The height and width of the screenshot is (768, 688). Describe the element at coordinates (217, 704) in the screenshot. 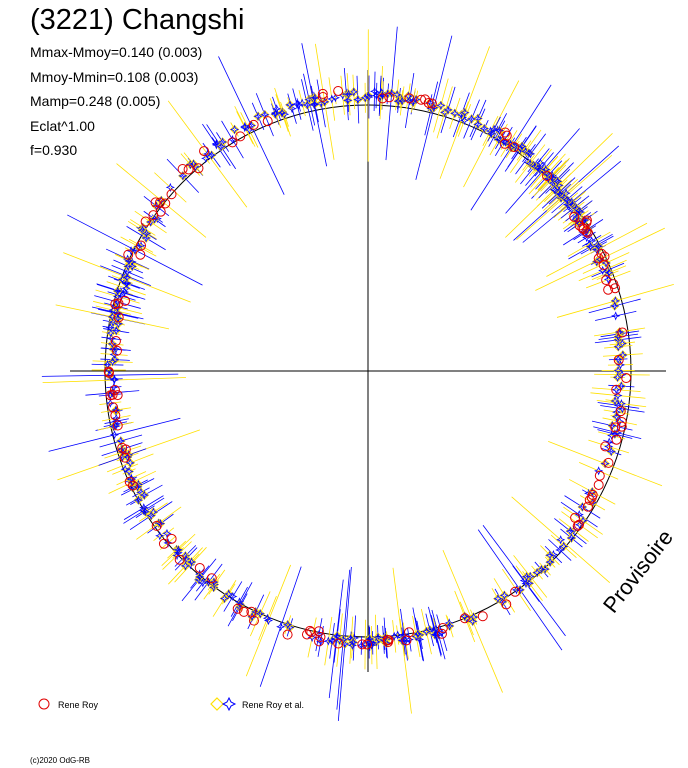

I see `legend-diamond-icon` at that location.